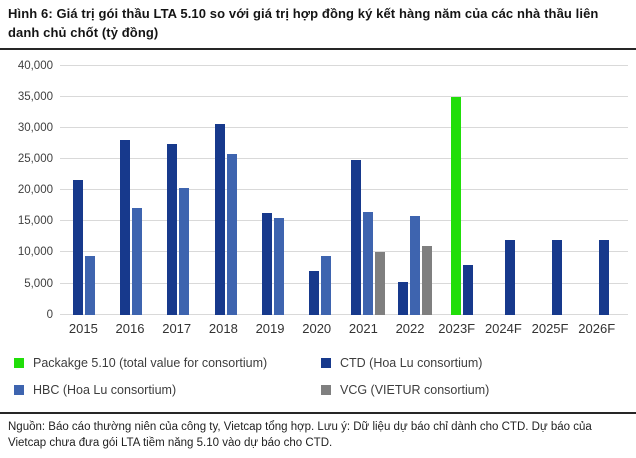 The height and width of the screenshot is (458, 636). Describe the element at coordinates (89, 285) in the screenshot. I see `bar-hbc-2015` at that location.